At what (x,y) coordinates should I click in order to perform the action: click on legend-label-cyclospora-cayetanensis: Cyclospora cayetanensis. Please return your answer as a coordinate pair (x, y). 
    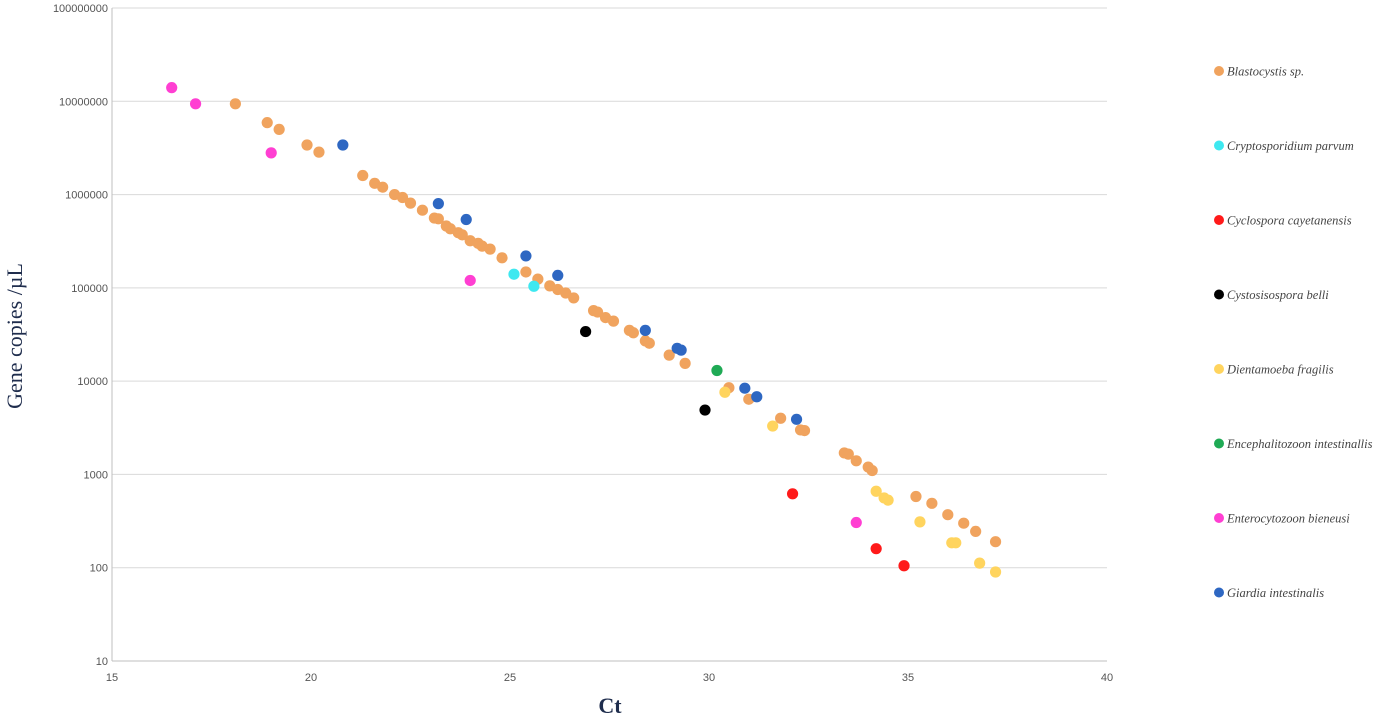
    Looking at the image, I should click on (1289, 221).